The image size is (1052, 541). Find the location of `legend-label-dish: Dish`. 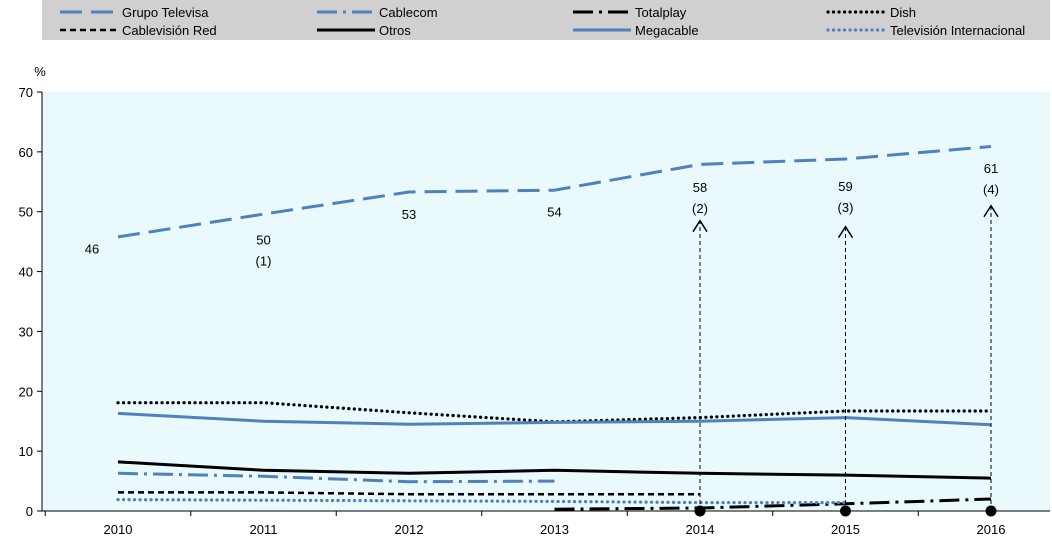

legend-label-dish: Dish is located at coordinates (903, 12).